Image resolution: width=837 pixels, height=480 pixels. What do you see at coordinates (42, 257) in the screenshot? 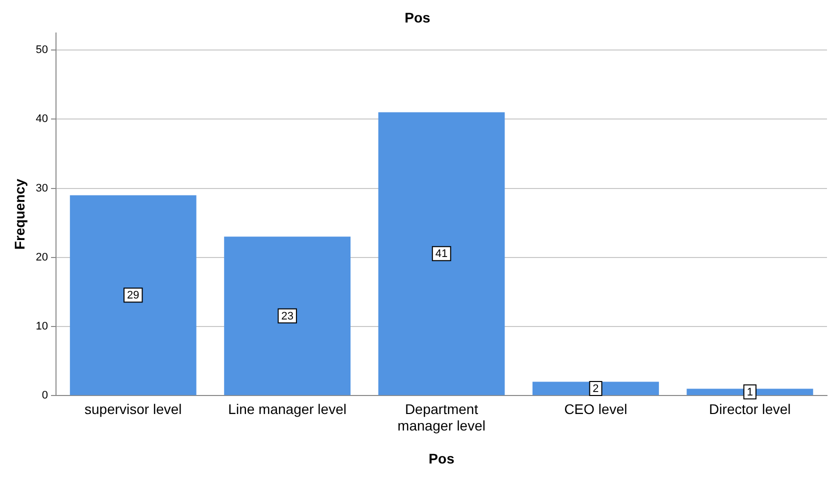
I see `y-tick-label: 20` at bounding box center [42, 257].